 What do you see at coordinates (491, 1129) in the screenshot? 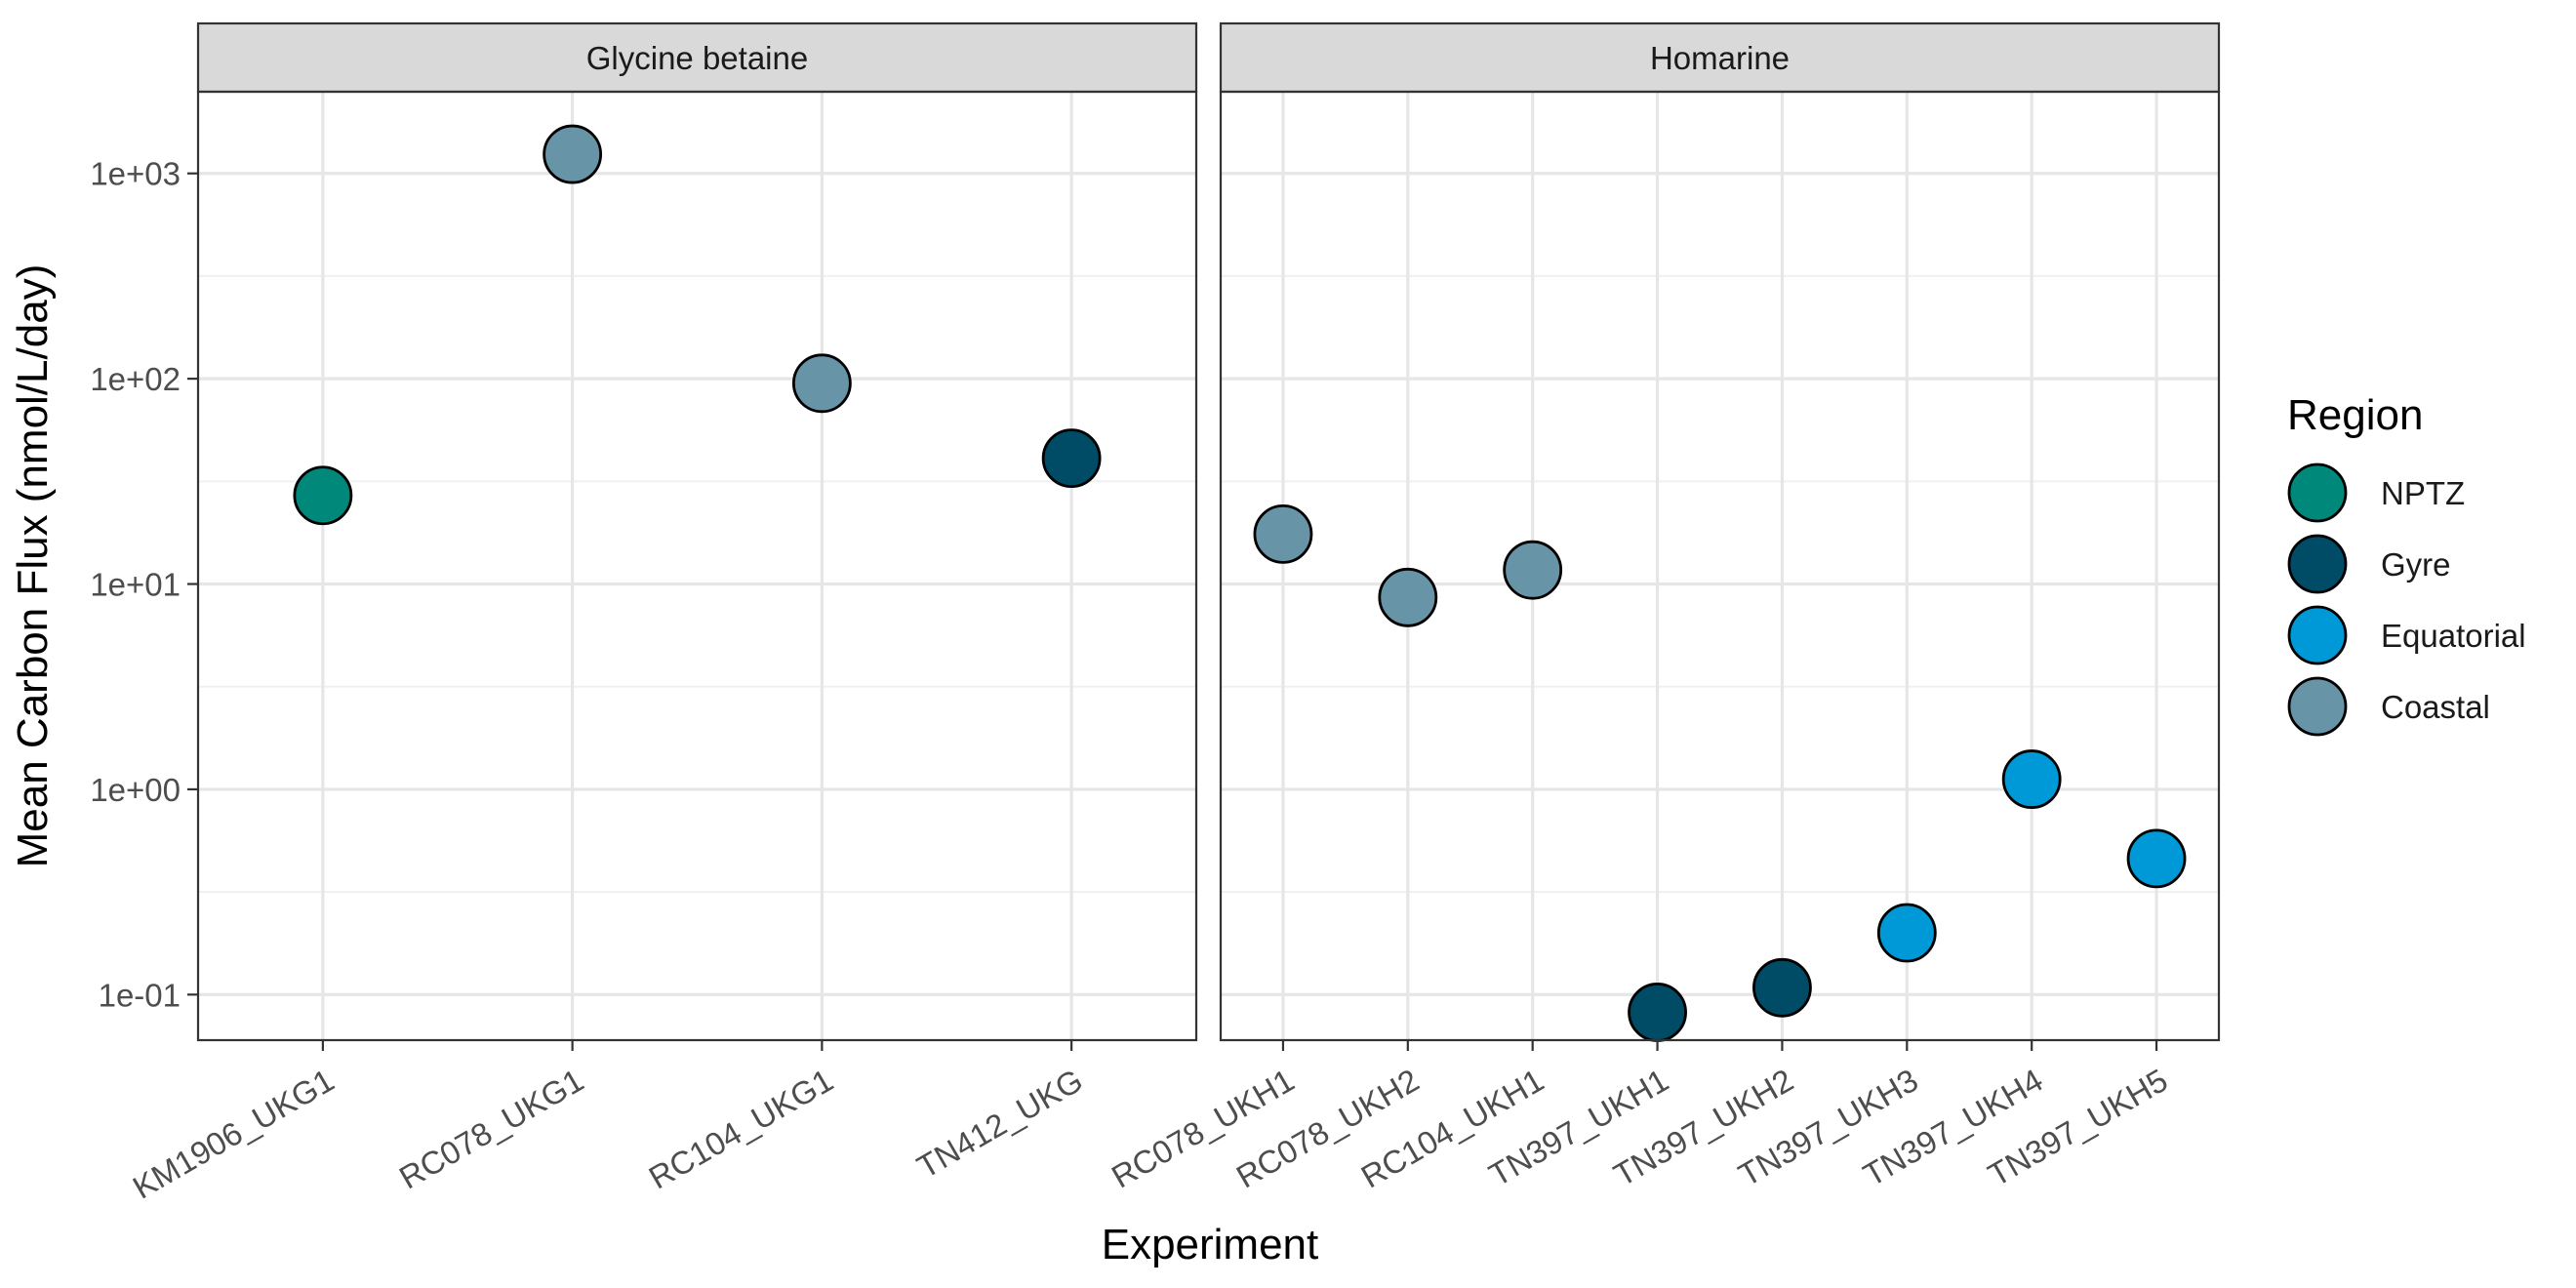
I see `x-tick-label: RC078_UKG1` at bounding box center [491, 1129].